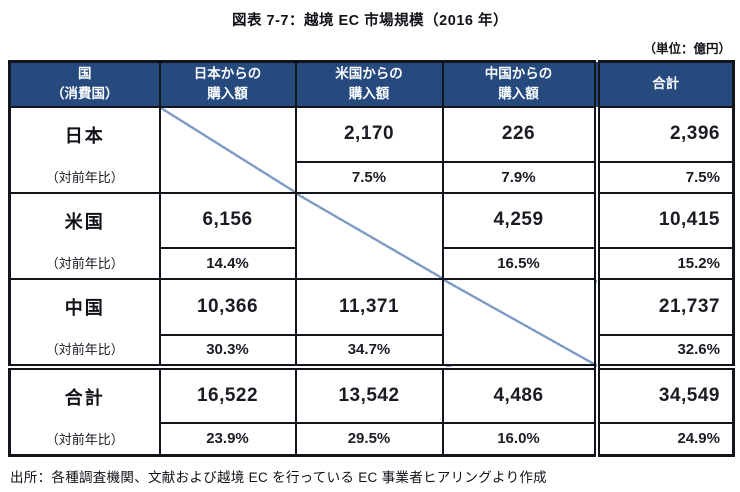 This screenshot has width=740, height=492. What do you see at coordinates (664, 177) in the screenshot?
I see `total-yoy-cell: 7.5%` at bounding box center [664, 177].